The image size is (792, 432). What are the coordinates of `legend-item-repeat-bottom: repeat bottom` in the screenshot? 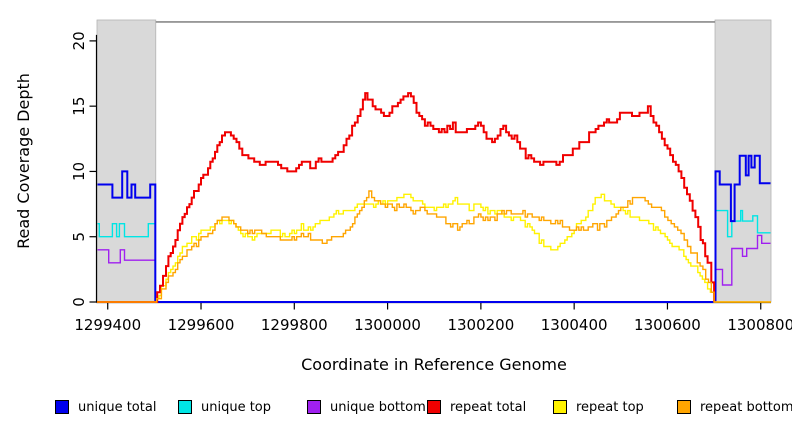 It's located at (734, 407).